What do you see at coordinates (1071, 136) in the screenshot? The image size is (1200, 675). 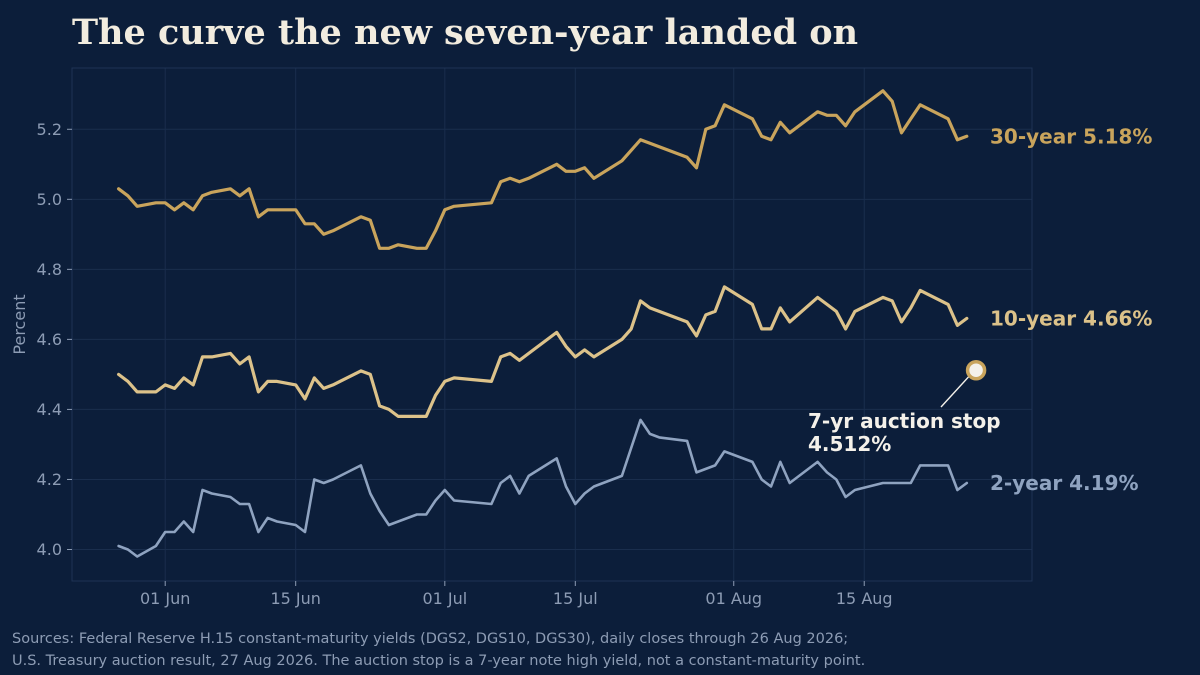 I see `series-label-y30: 30-year 5.18%` at bounding box center [1071, 136].